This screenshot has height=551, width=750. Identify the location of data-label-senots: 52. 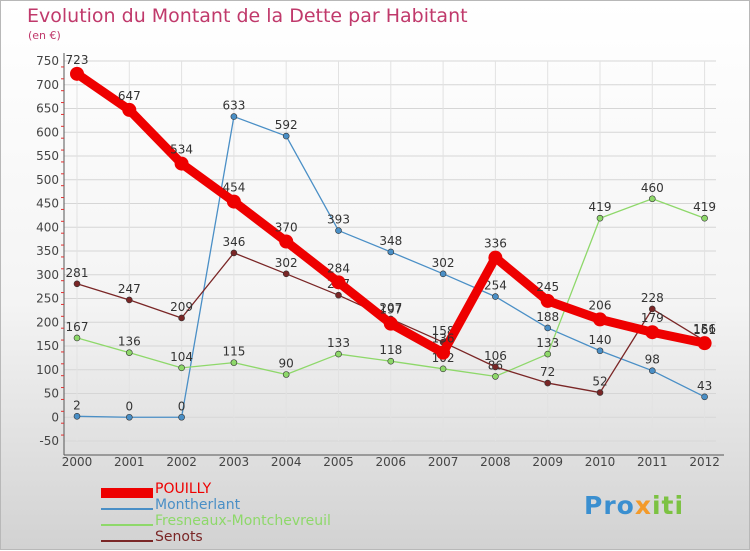
(599, 382).